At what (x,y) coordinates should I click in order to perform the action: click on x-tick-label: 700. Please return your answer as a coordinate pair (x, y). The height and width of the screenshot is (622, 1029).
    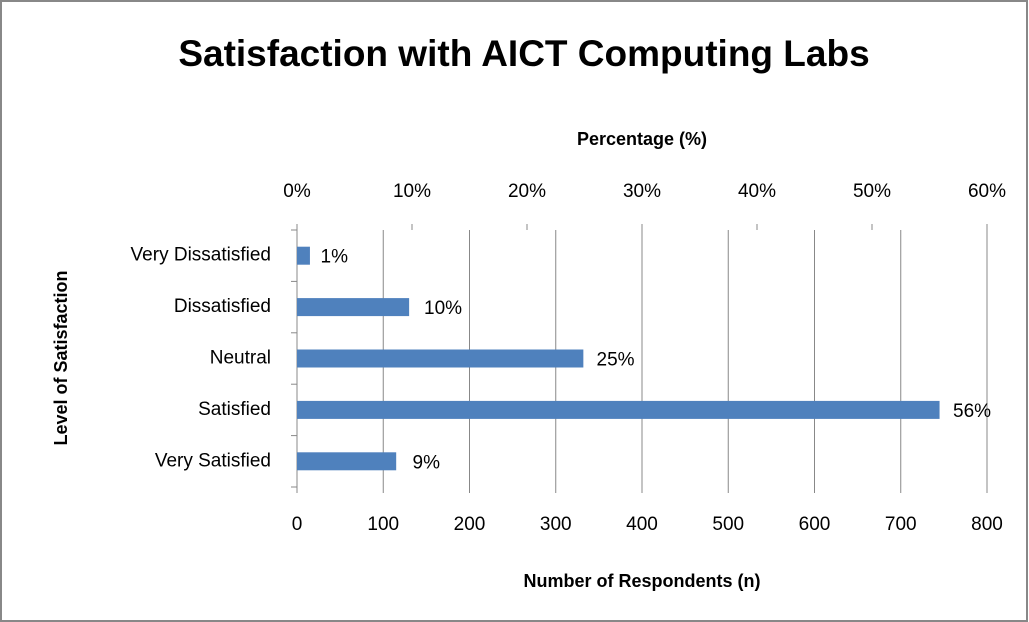
    Looking at the image, I should click on (901, 524).